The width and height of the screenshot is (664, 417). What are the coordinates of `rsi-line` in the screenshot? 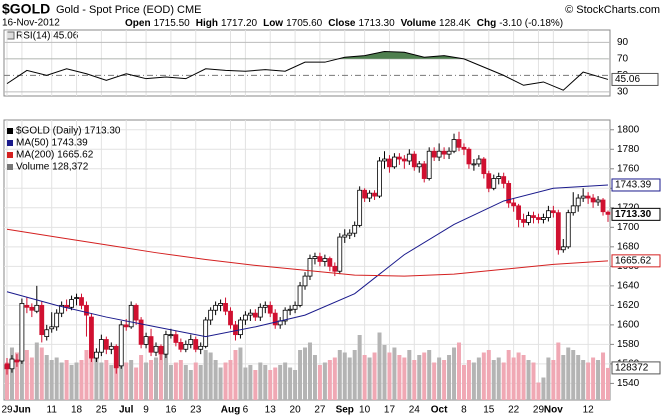 It's located at (307, 70).